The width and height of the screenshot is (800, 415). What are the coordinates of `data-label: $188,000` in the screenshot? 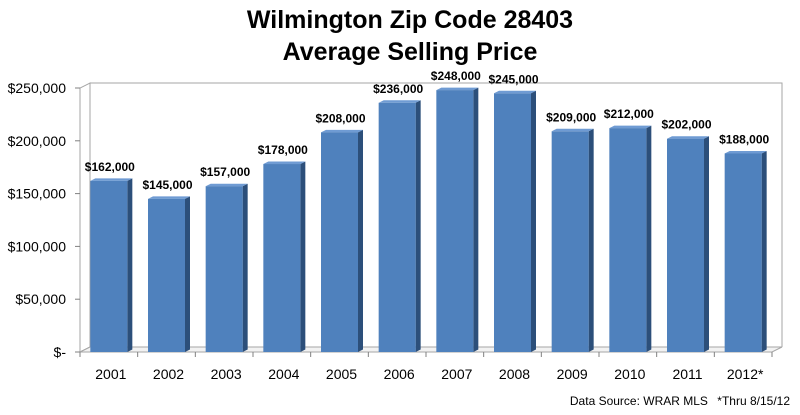 It's located at (744, 139).